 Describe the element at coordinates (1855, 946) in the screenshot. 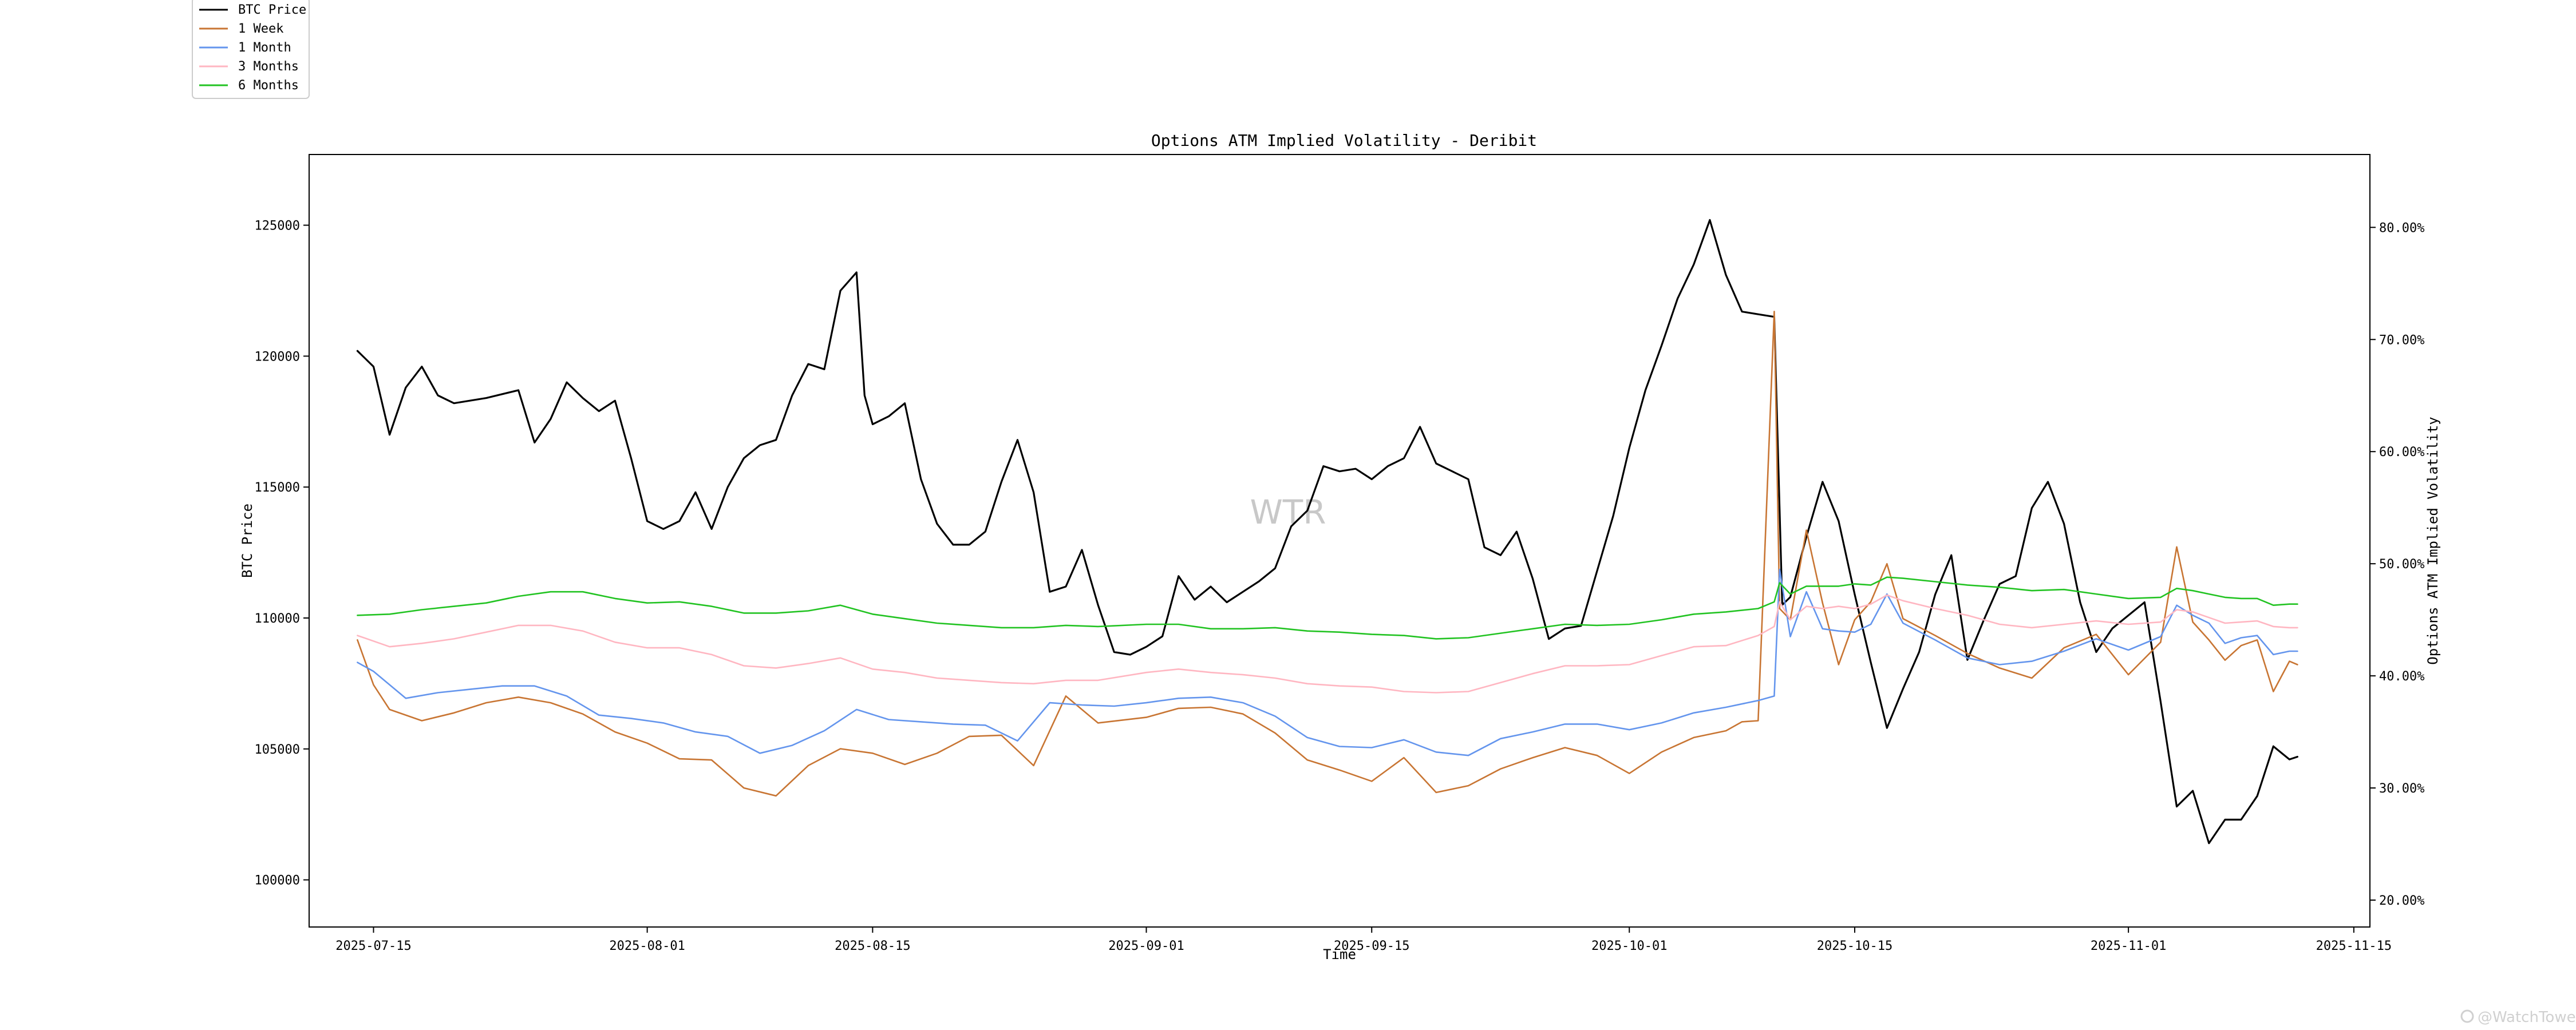

I see `x-tick-label: 2025-10-15` at that location.